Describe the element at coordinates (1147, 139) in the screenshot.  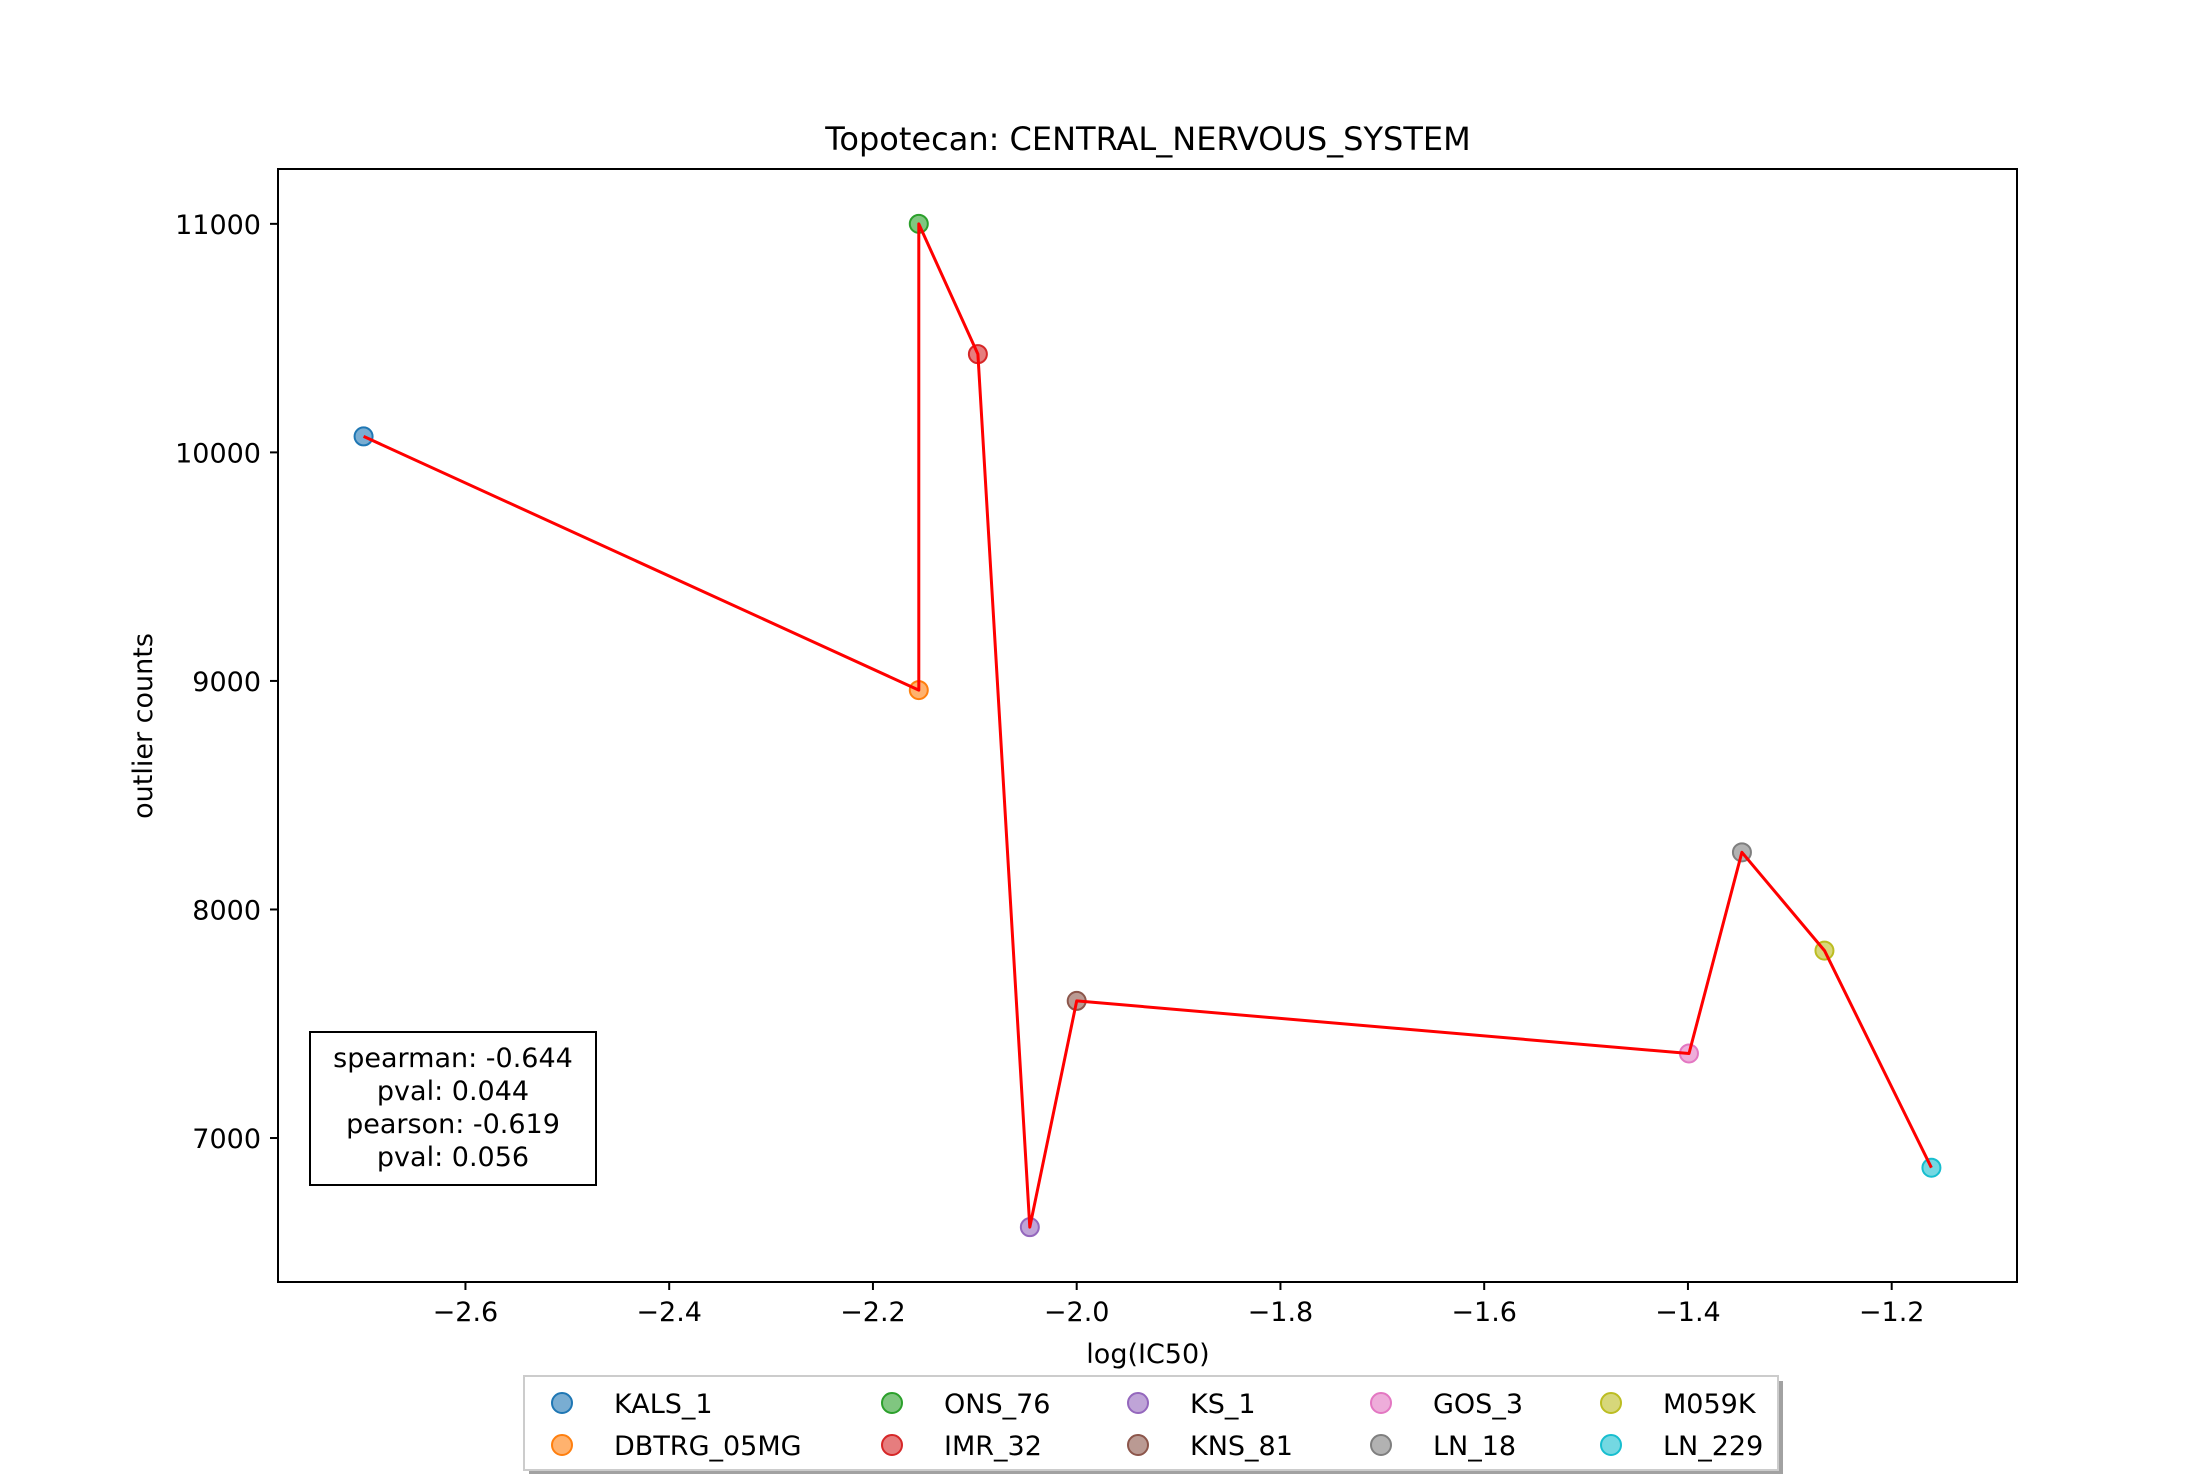
I see `chart-title: Topotecan: CENTRAL_NERVOUS_SYSTEM` at that location.